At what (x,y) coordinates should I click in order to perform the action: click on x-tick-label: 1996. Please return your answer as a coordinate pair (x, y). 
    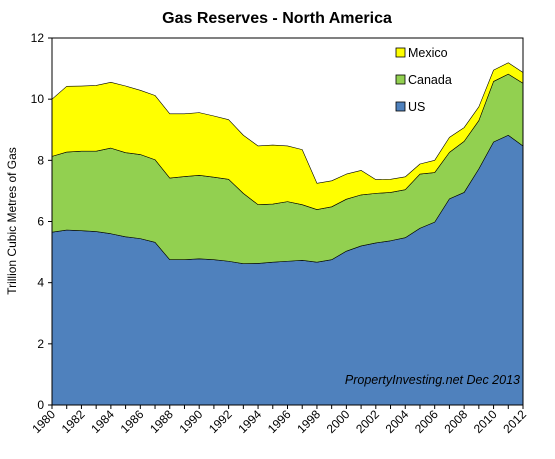
    Looking at the image, I should click on (279, 421).